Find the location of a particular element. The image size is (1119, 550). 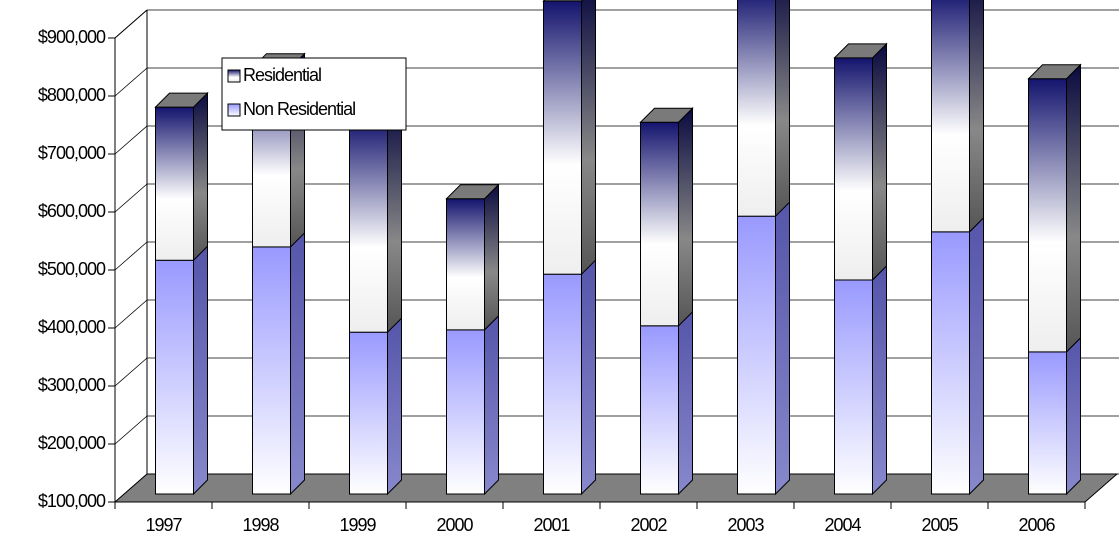

x-tick-label: 1998 is located at coordinates (260, 525).